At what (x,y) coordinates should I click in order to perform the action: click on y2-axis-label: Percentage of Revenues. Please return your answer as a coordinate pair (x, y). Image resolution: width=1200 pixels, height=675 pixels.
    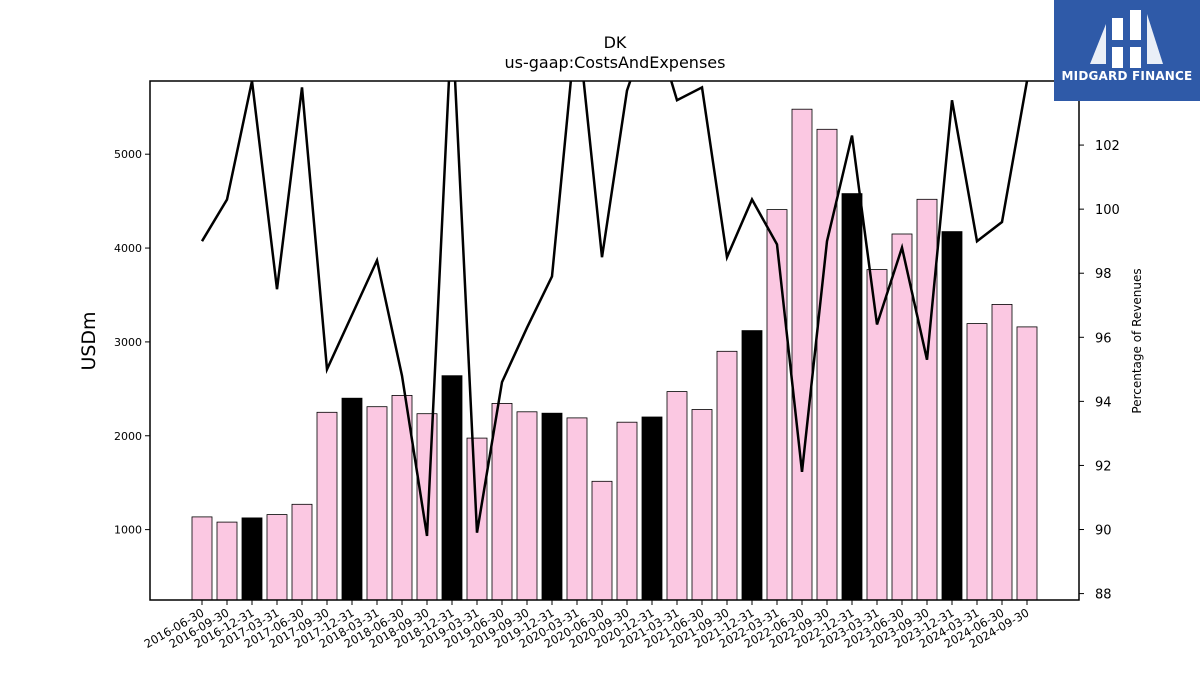
    Looking at the image, I should click on (1137, 340).